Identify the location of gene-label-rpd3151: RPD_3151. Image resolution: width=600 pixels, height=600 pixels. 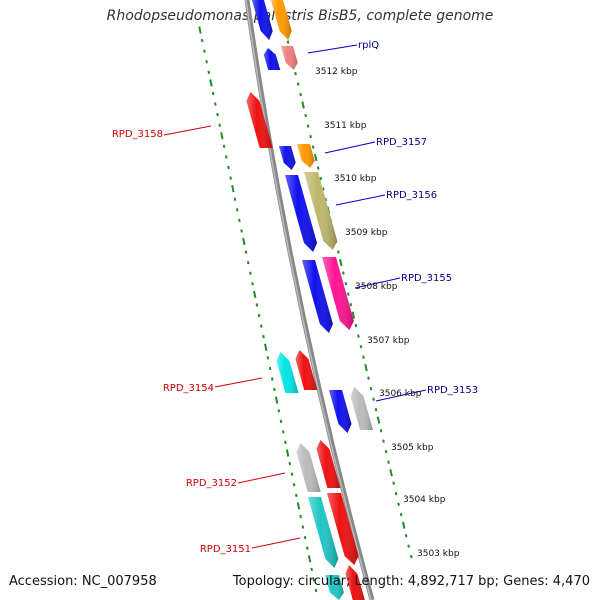
(225, 549).